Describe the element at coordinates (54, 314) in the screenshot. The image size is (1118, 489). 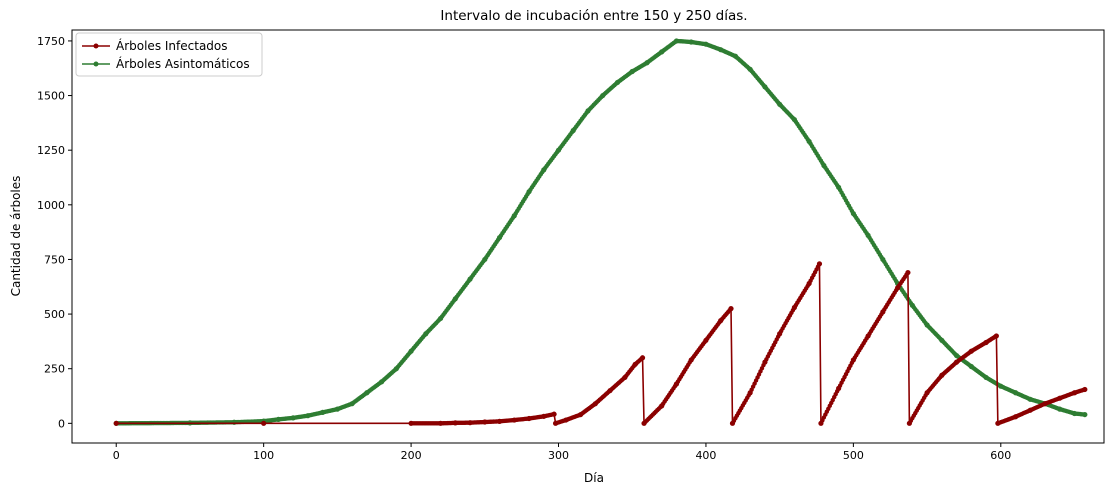
I see `y-tick-label: 500` at that location.